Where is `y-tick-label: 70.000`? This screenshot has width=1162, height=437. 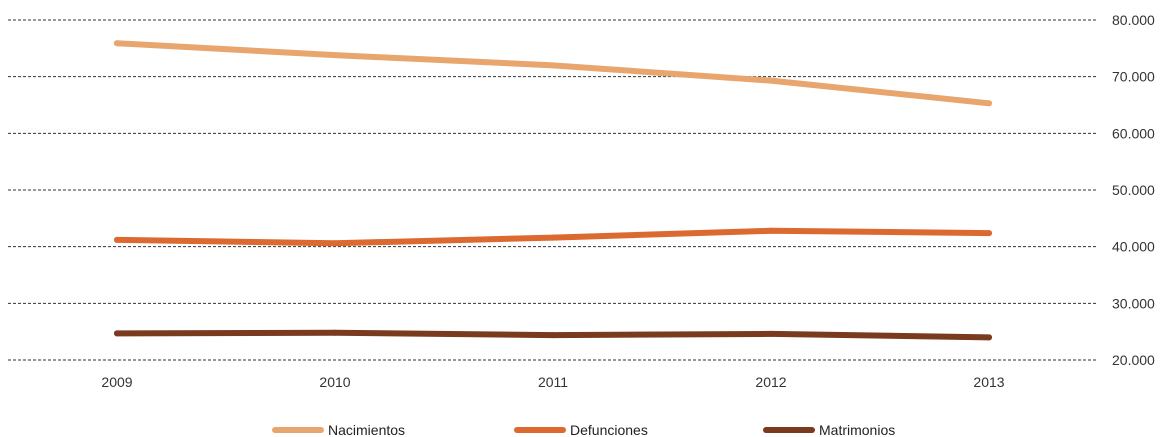 y-tick-label: 70.000 is located at coordinates (1133, 77).